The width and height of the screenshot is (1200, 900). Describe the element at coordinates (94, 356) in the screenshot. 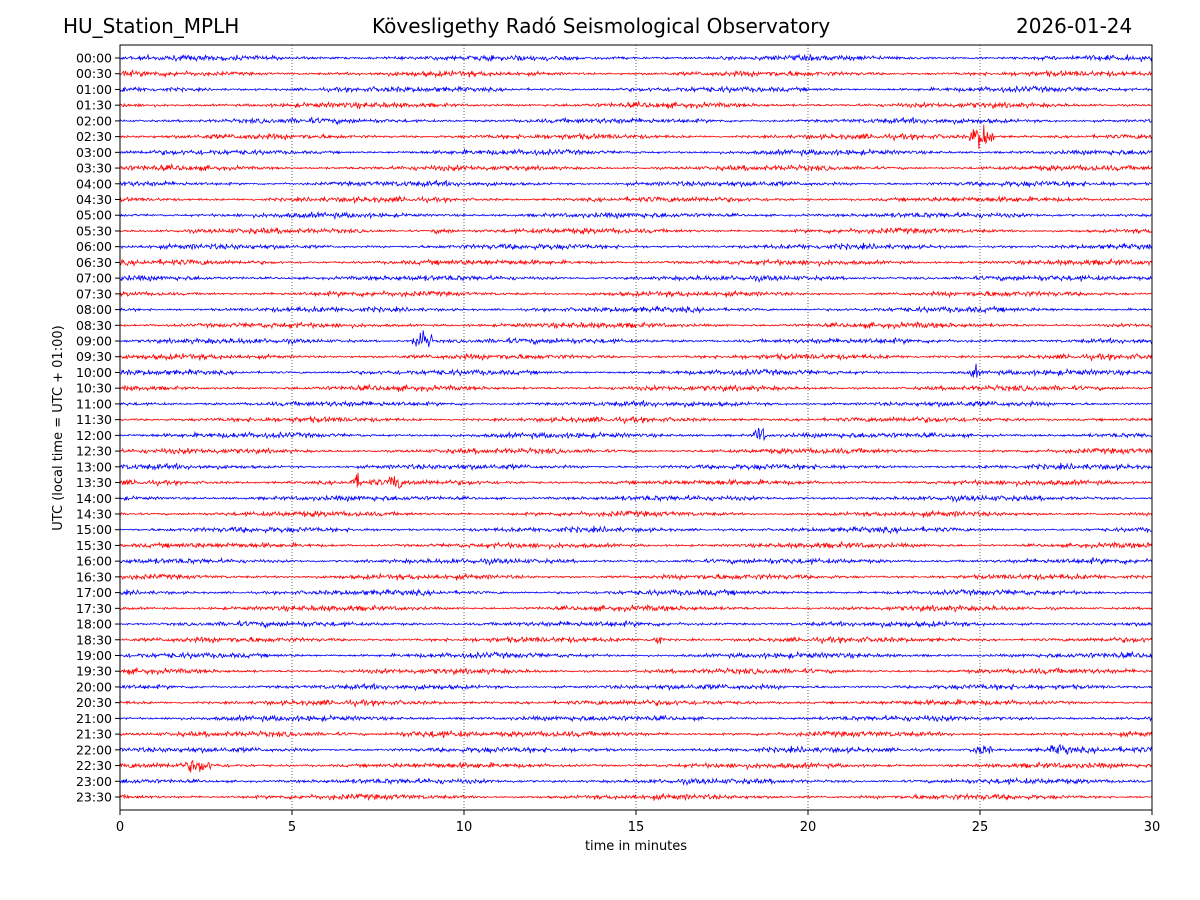

I see `y-tick-label: 09:30` at that location.